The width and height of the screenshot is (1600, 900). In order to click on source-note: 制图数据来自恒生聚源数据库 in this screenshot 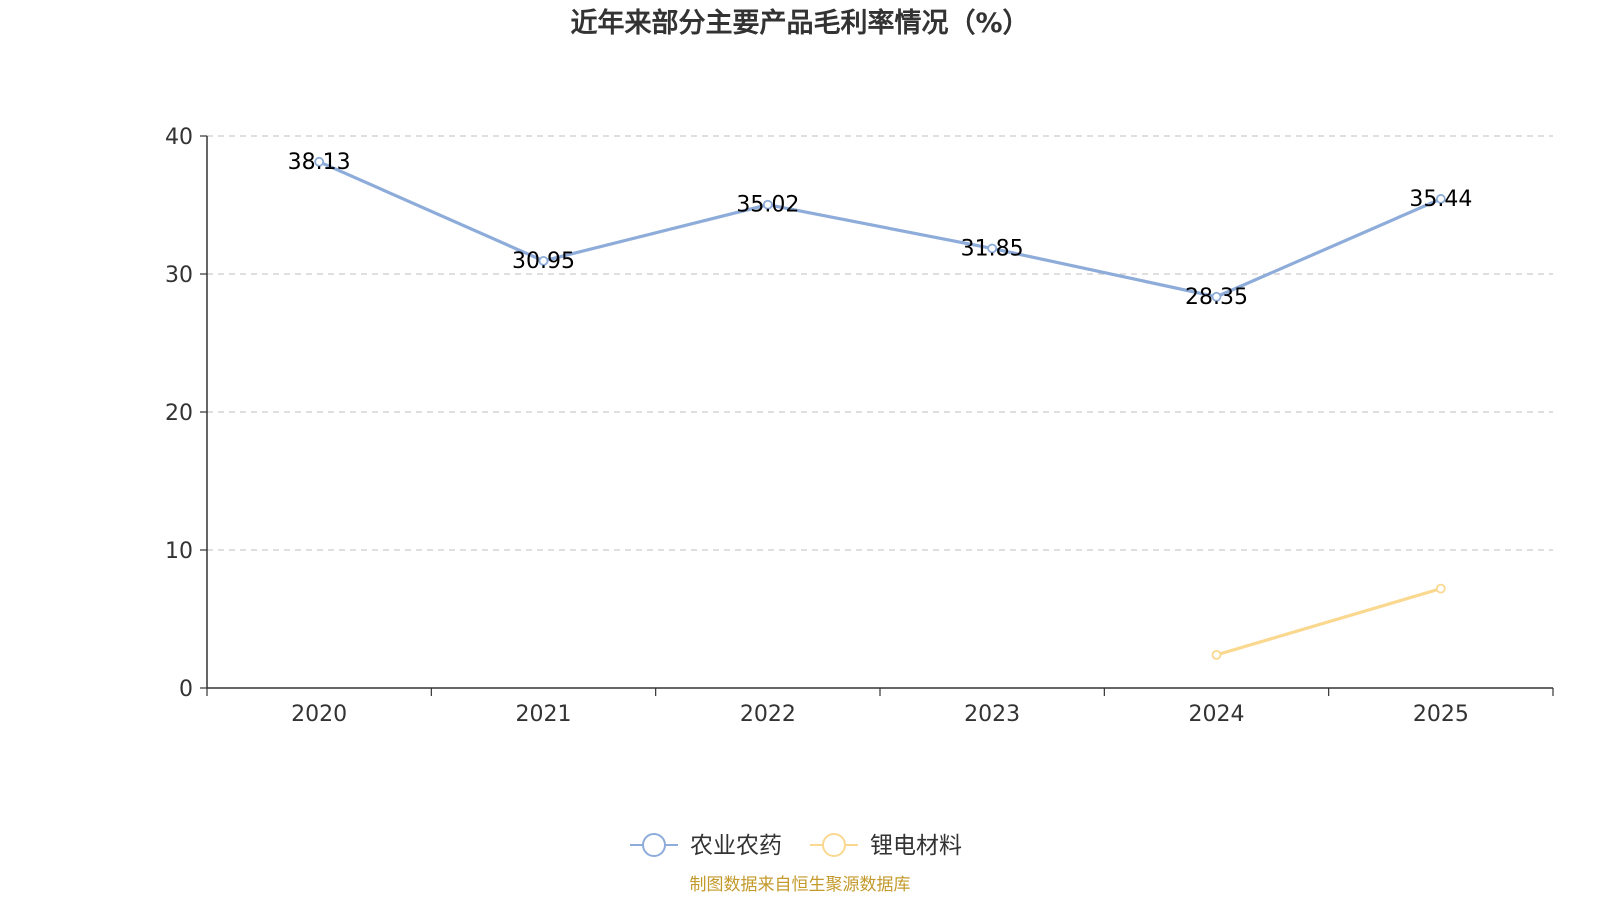, I will do `click(800, 885)`.